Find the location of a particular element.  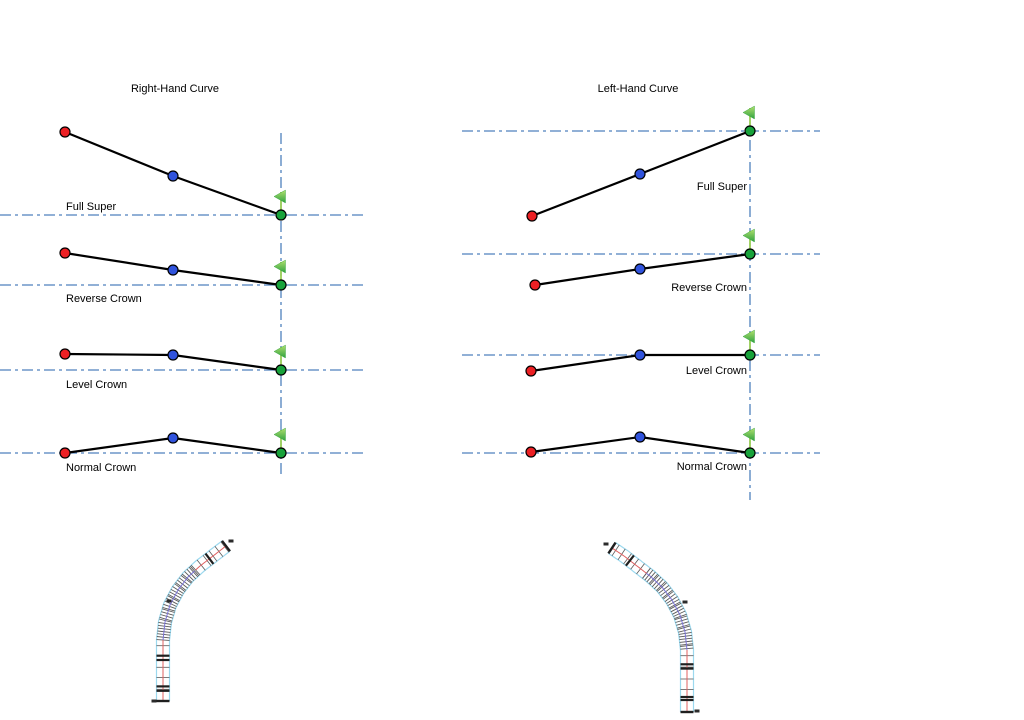

panel-title: Right-Hand Curve is located at coordinates (175, 89).